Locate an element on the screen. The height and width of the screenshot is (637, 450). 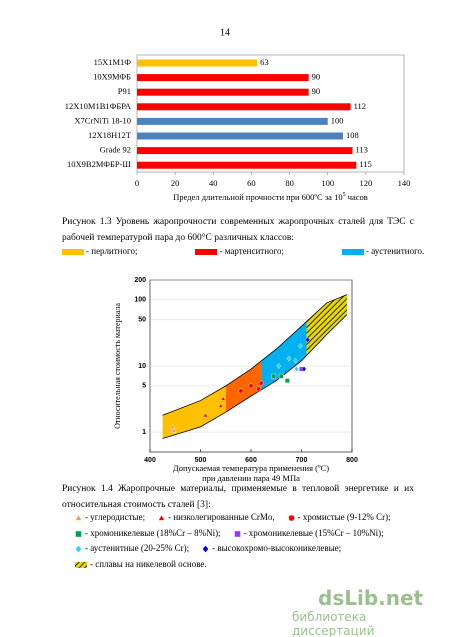
y-tick-label: 50 is located at coordinates (142, 320).